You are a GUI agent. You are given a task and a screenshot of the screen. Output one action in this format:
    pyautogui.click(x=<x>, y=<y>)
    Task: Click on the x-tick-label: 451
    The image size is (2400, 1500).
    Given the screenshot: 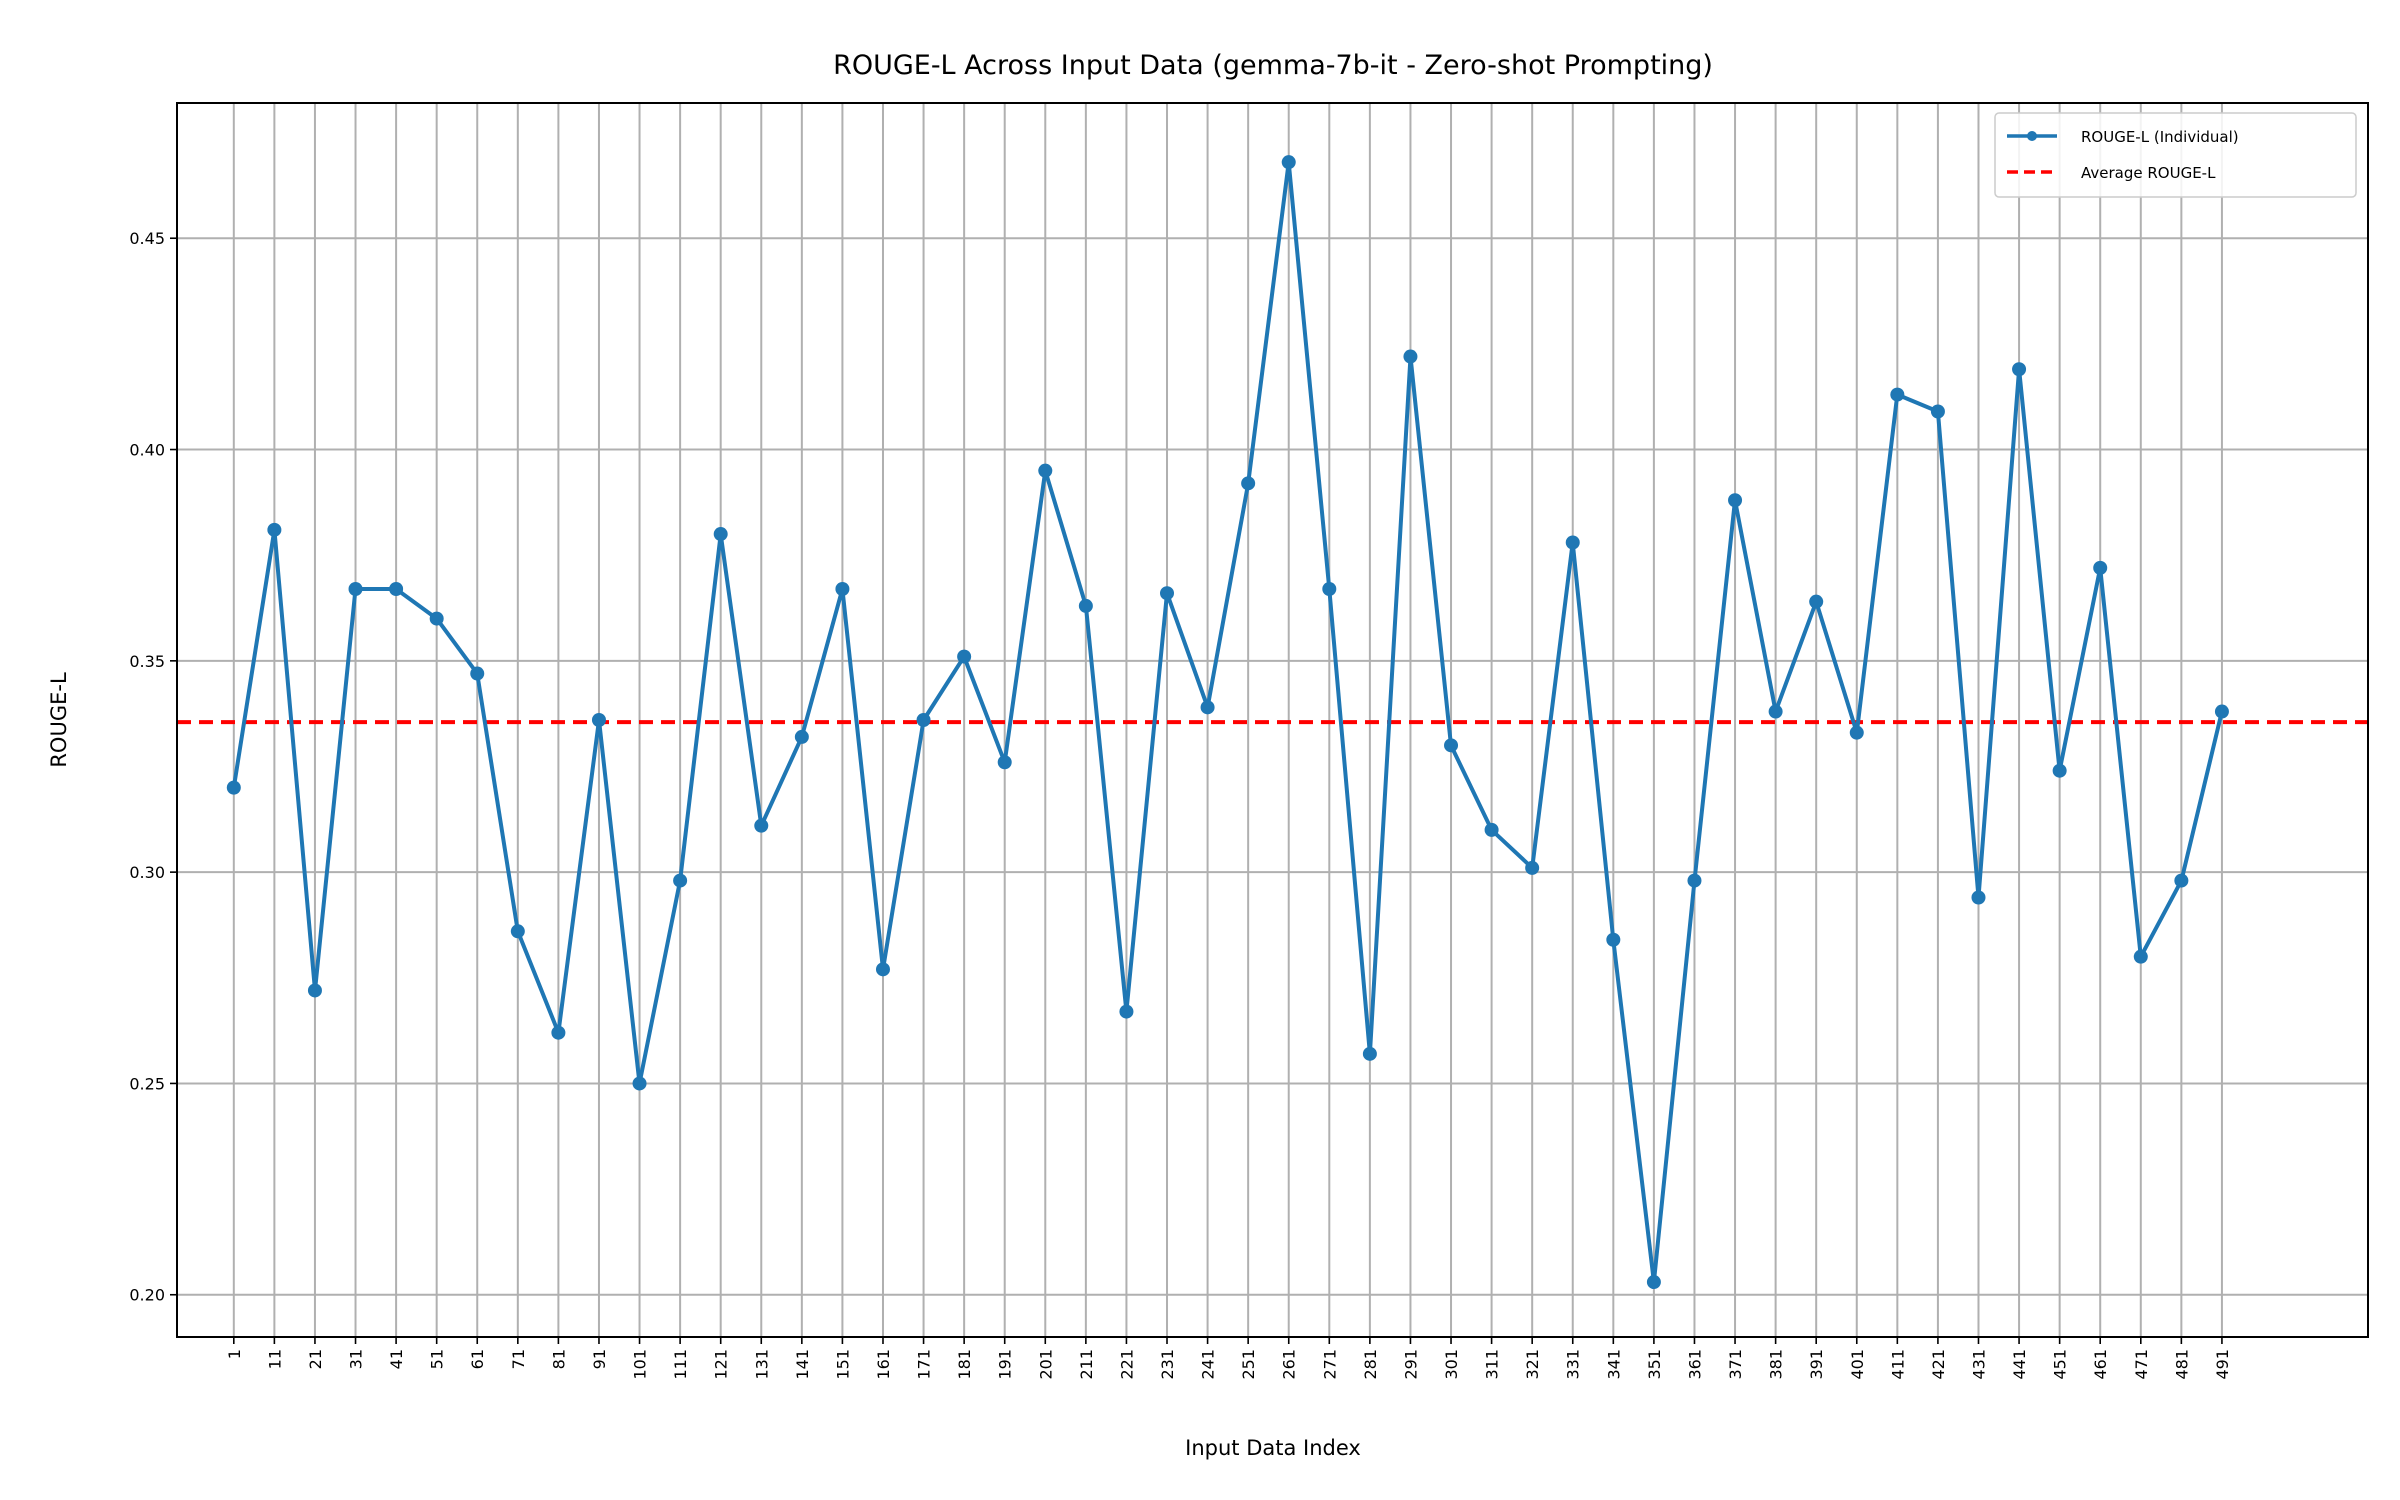 What is the action you would take?
    pyautogui.click(x=2060, y=1364)
    